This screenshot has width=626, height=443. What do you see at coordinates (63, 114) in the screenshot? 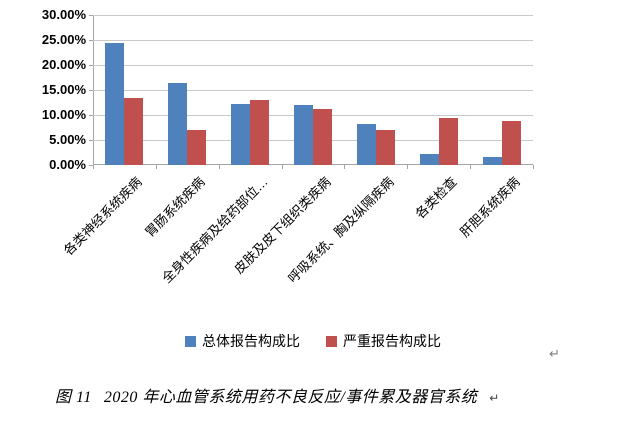
I see `y-axis-label: 10.00%` at bounding box center [63, 114].